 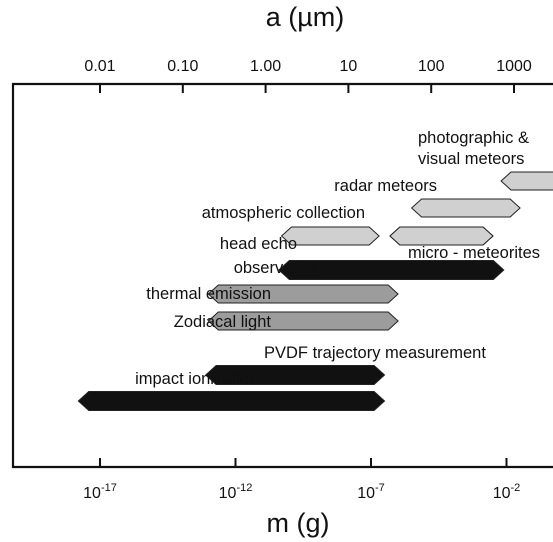 I want to click on top-tick-label: 10, so click(x=349, y=66).